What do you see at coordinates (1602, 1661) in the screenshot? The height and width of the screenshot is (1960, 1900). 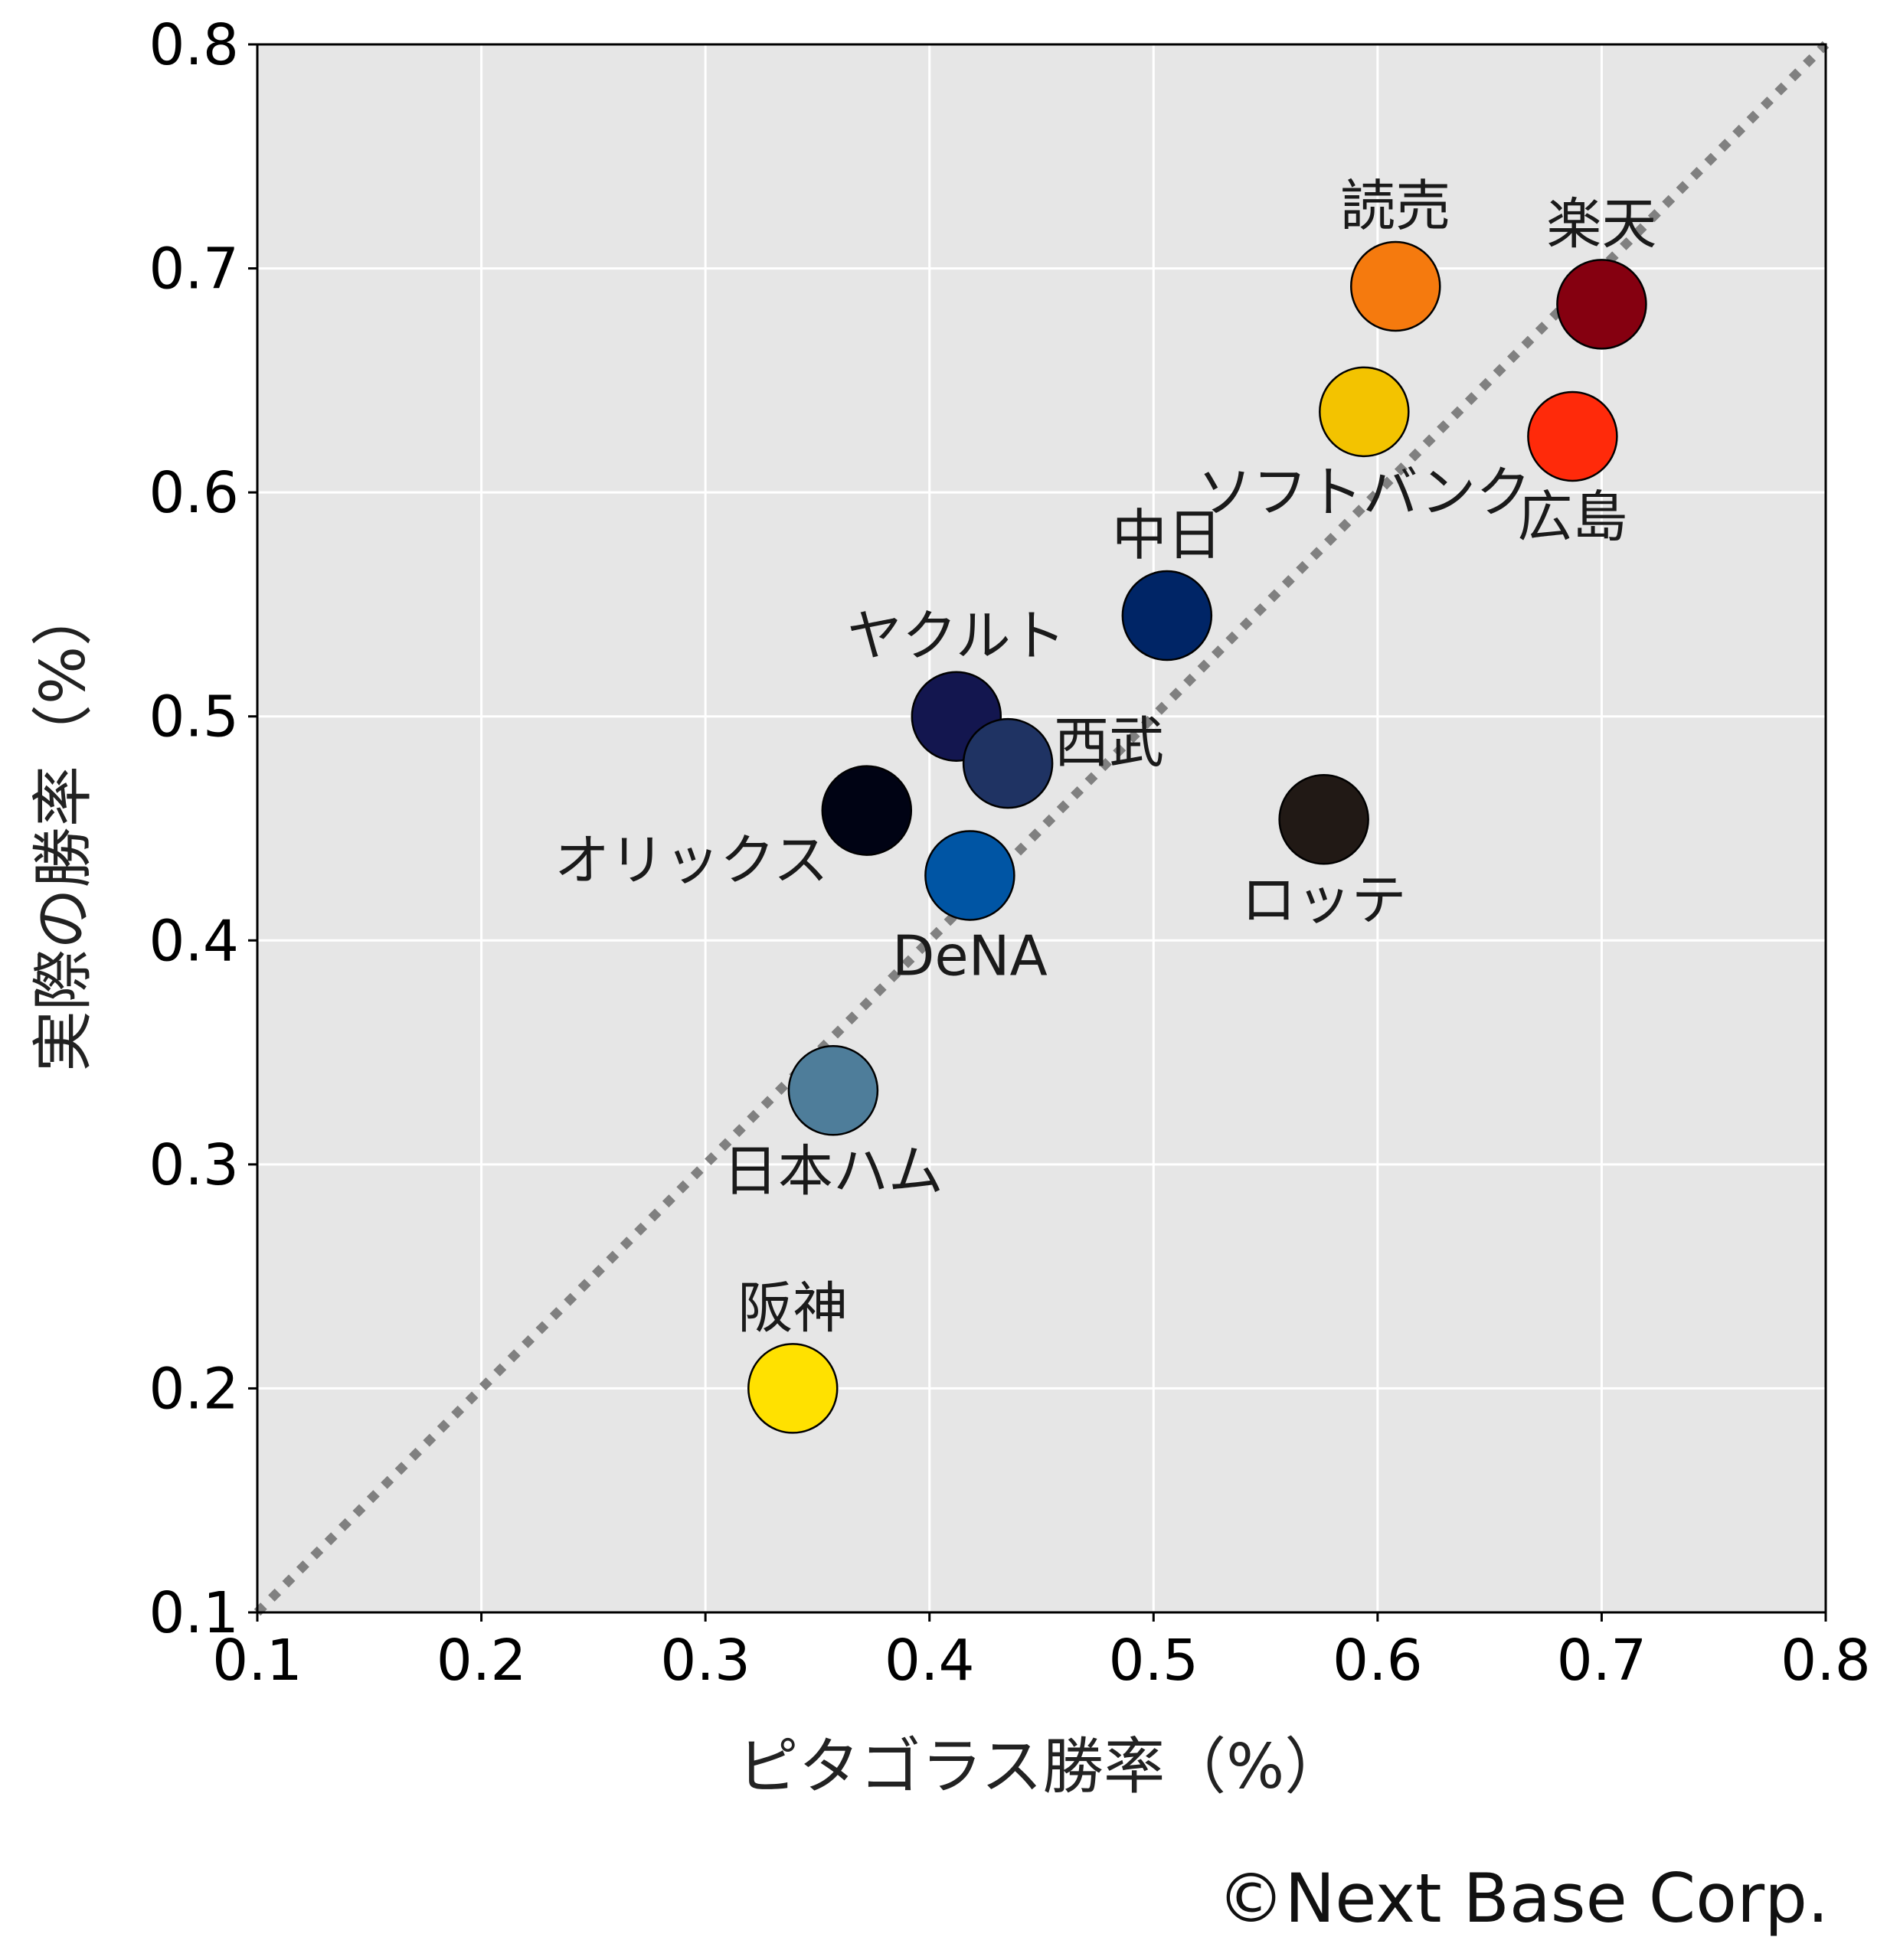 I see `x-tick-label: 0.7` at bounding box center [1602, 1661].